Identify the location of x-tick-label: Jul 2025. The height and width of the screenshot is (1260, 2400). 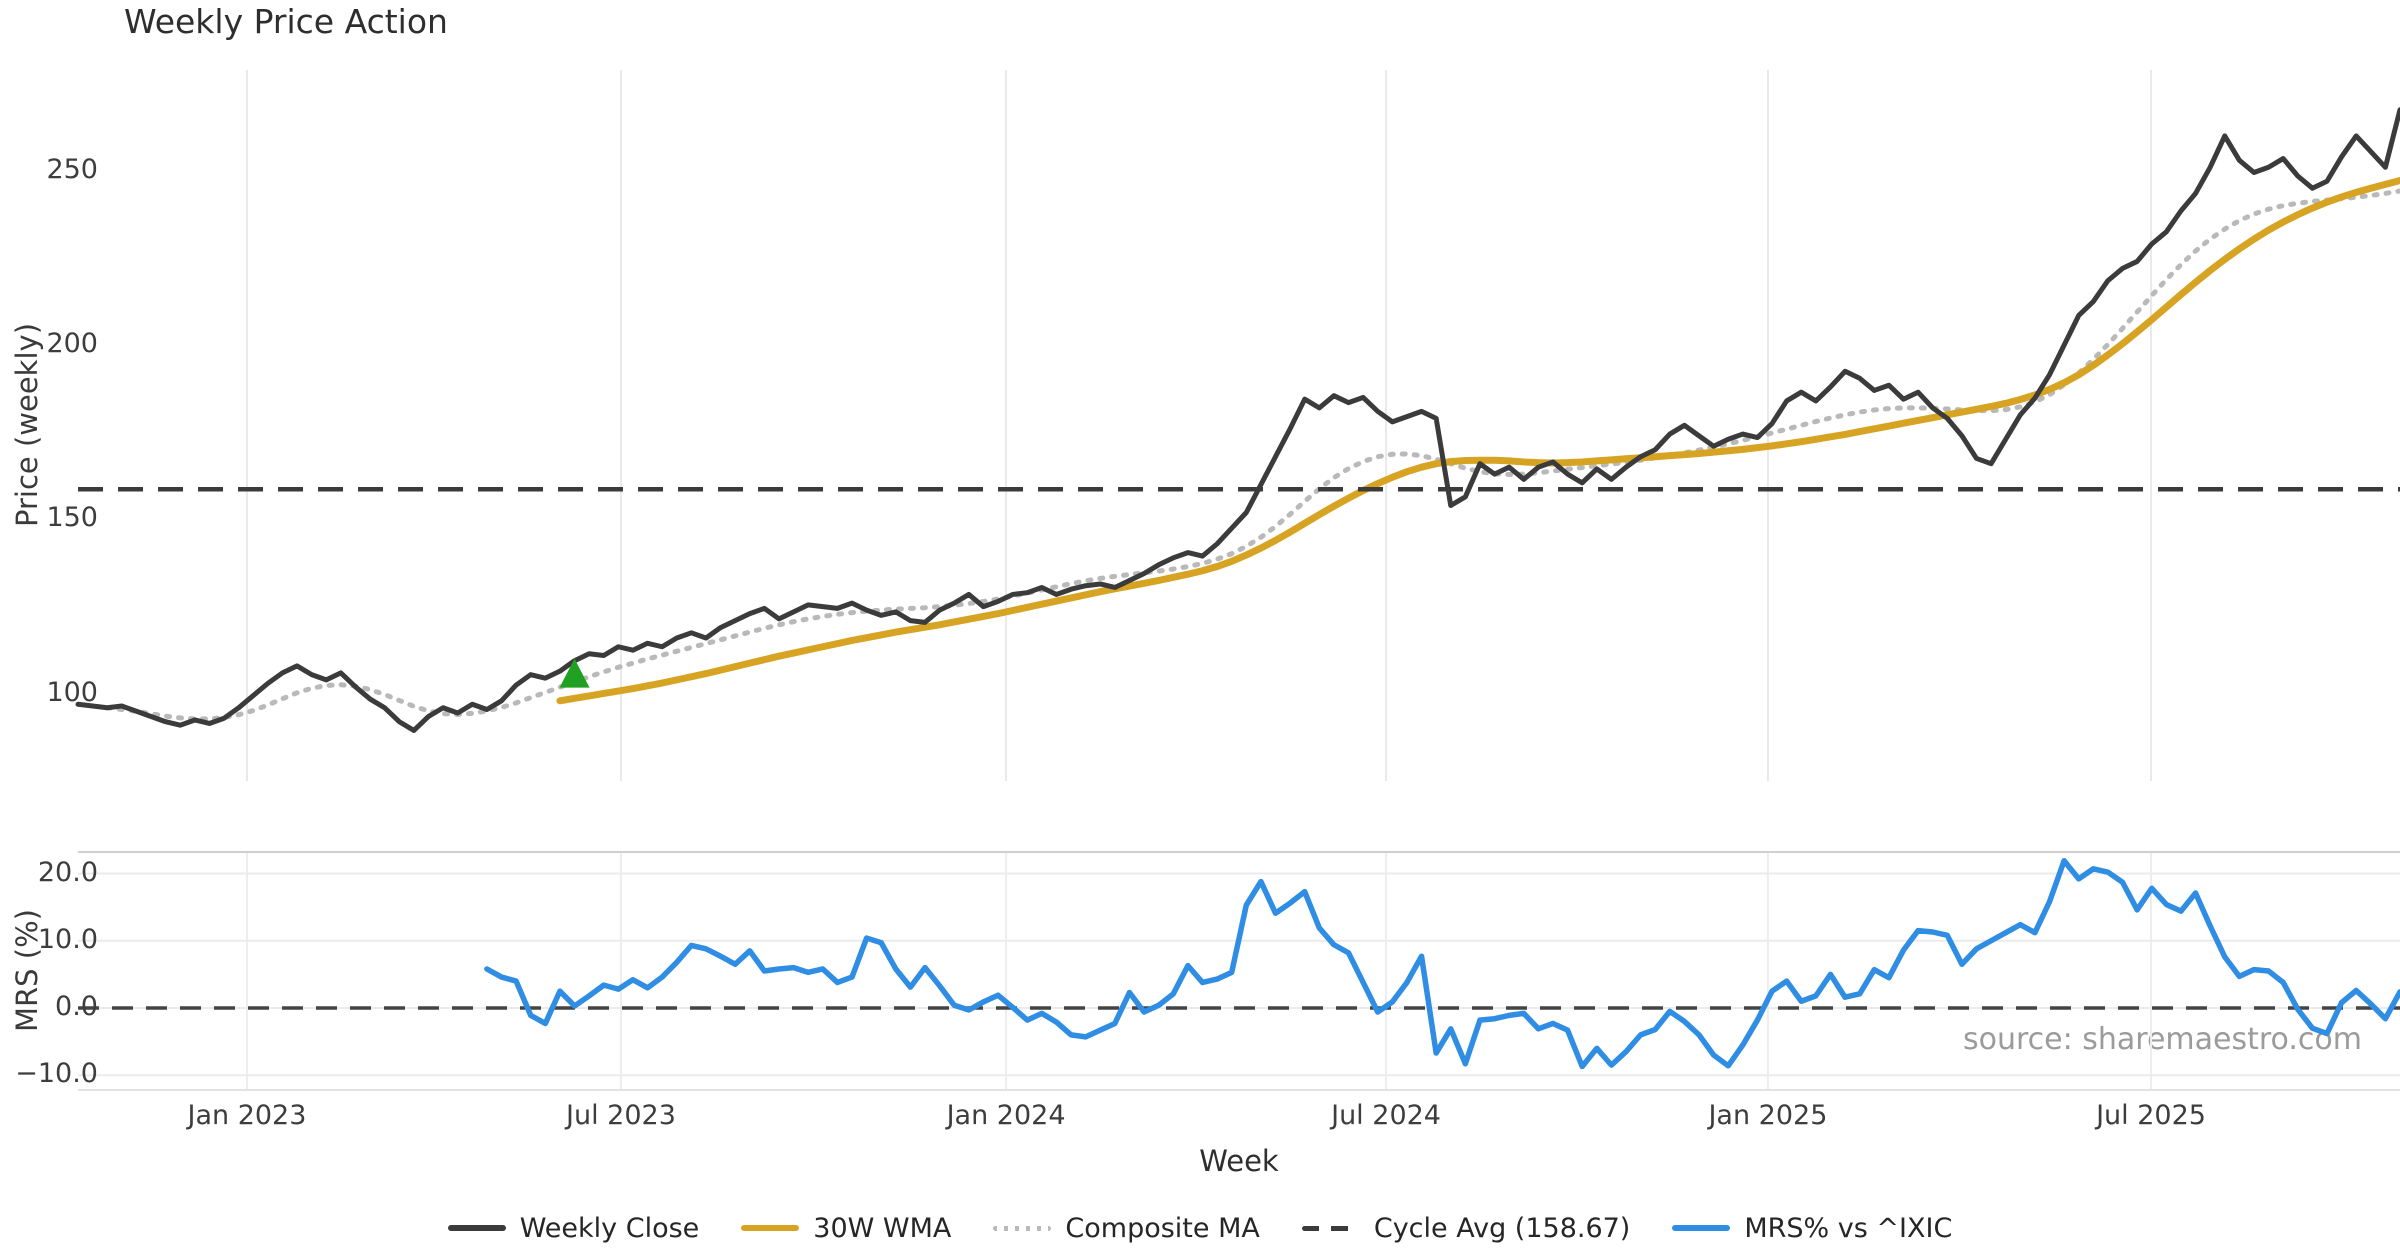
(2151, 1115).